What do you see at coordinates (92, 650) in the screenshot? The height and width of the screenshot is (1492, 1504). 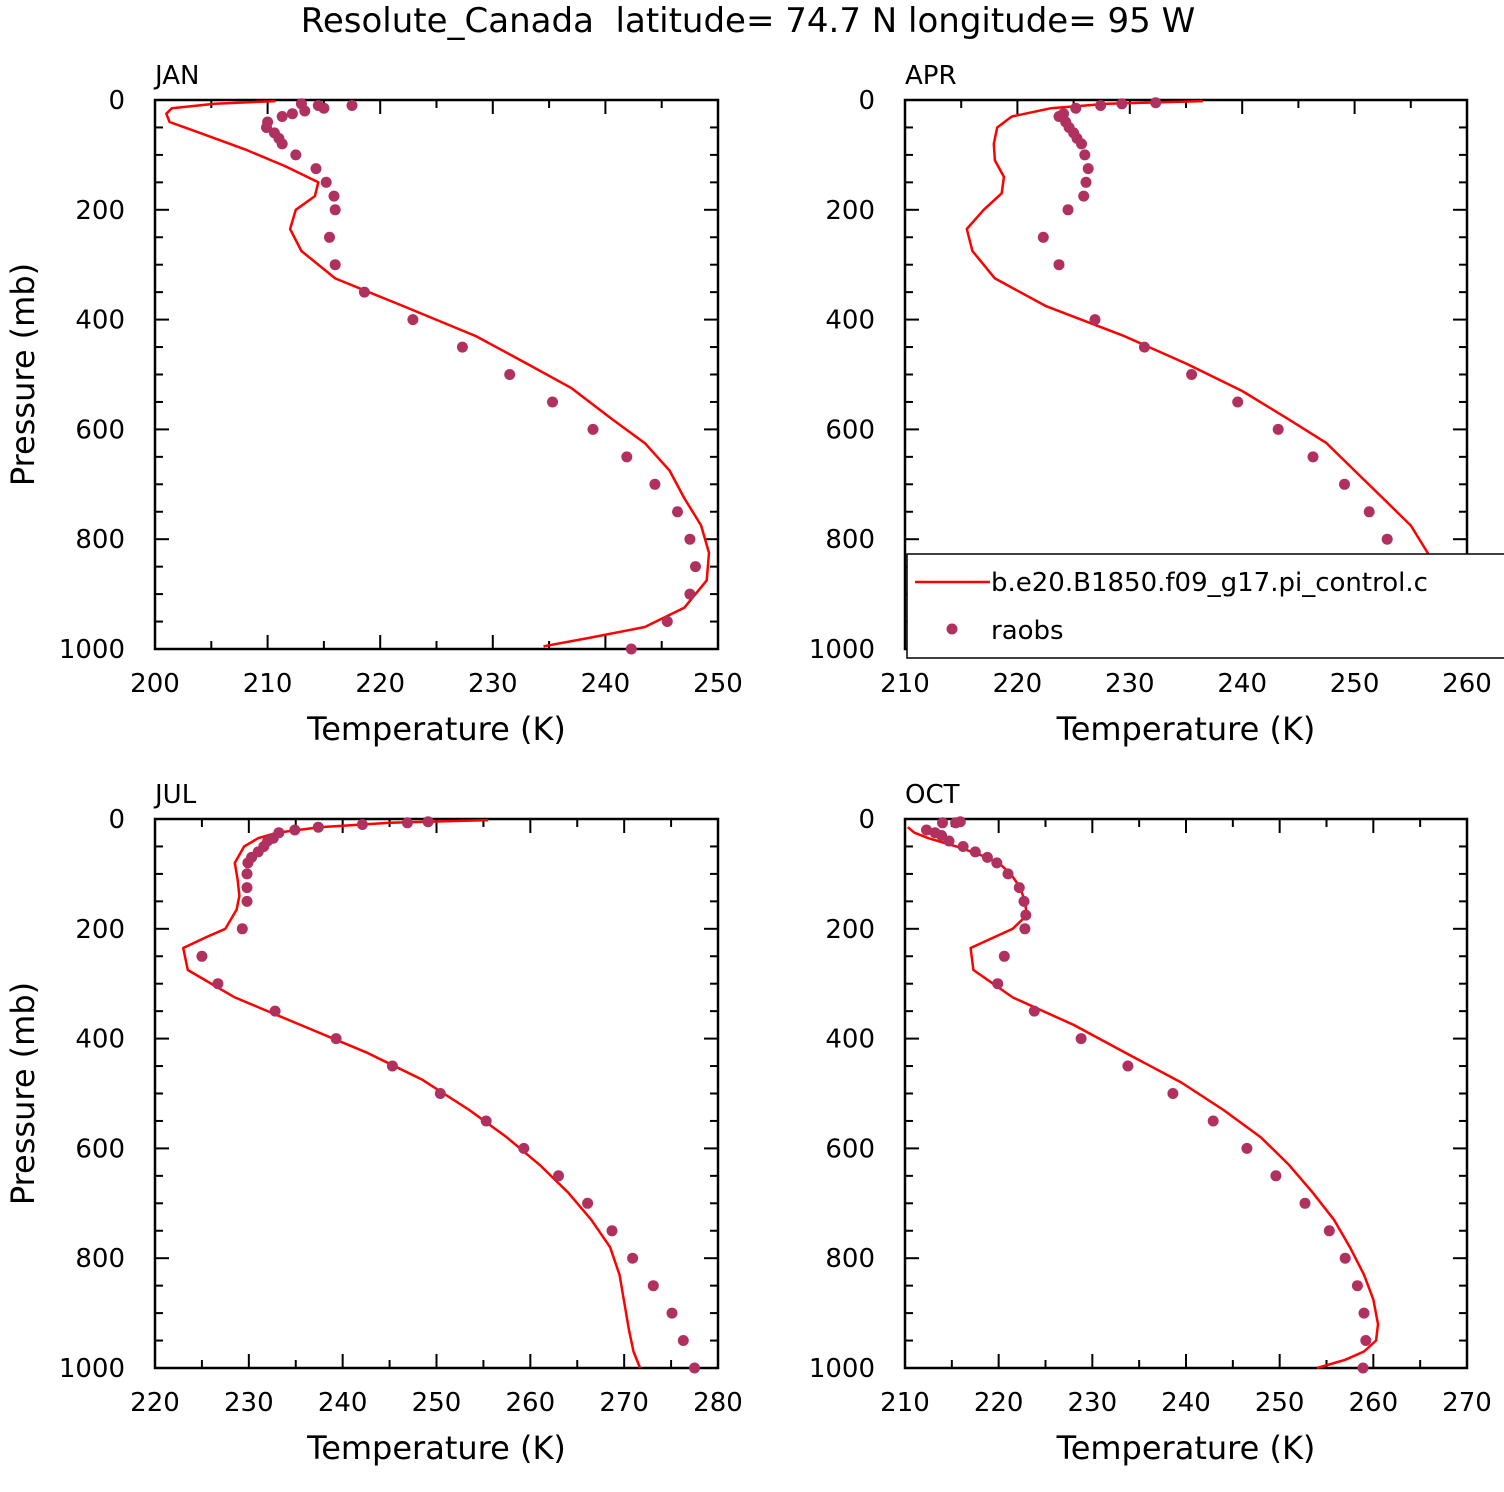 I see `y-tick-label: 1000` at bounding box center [92, 650].